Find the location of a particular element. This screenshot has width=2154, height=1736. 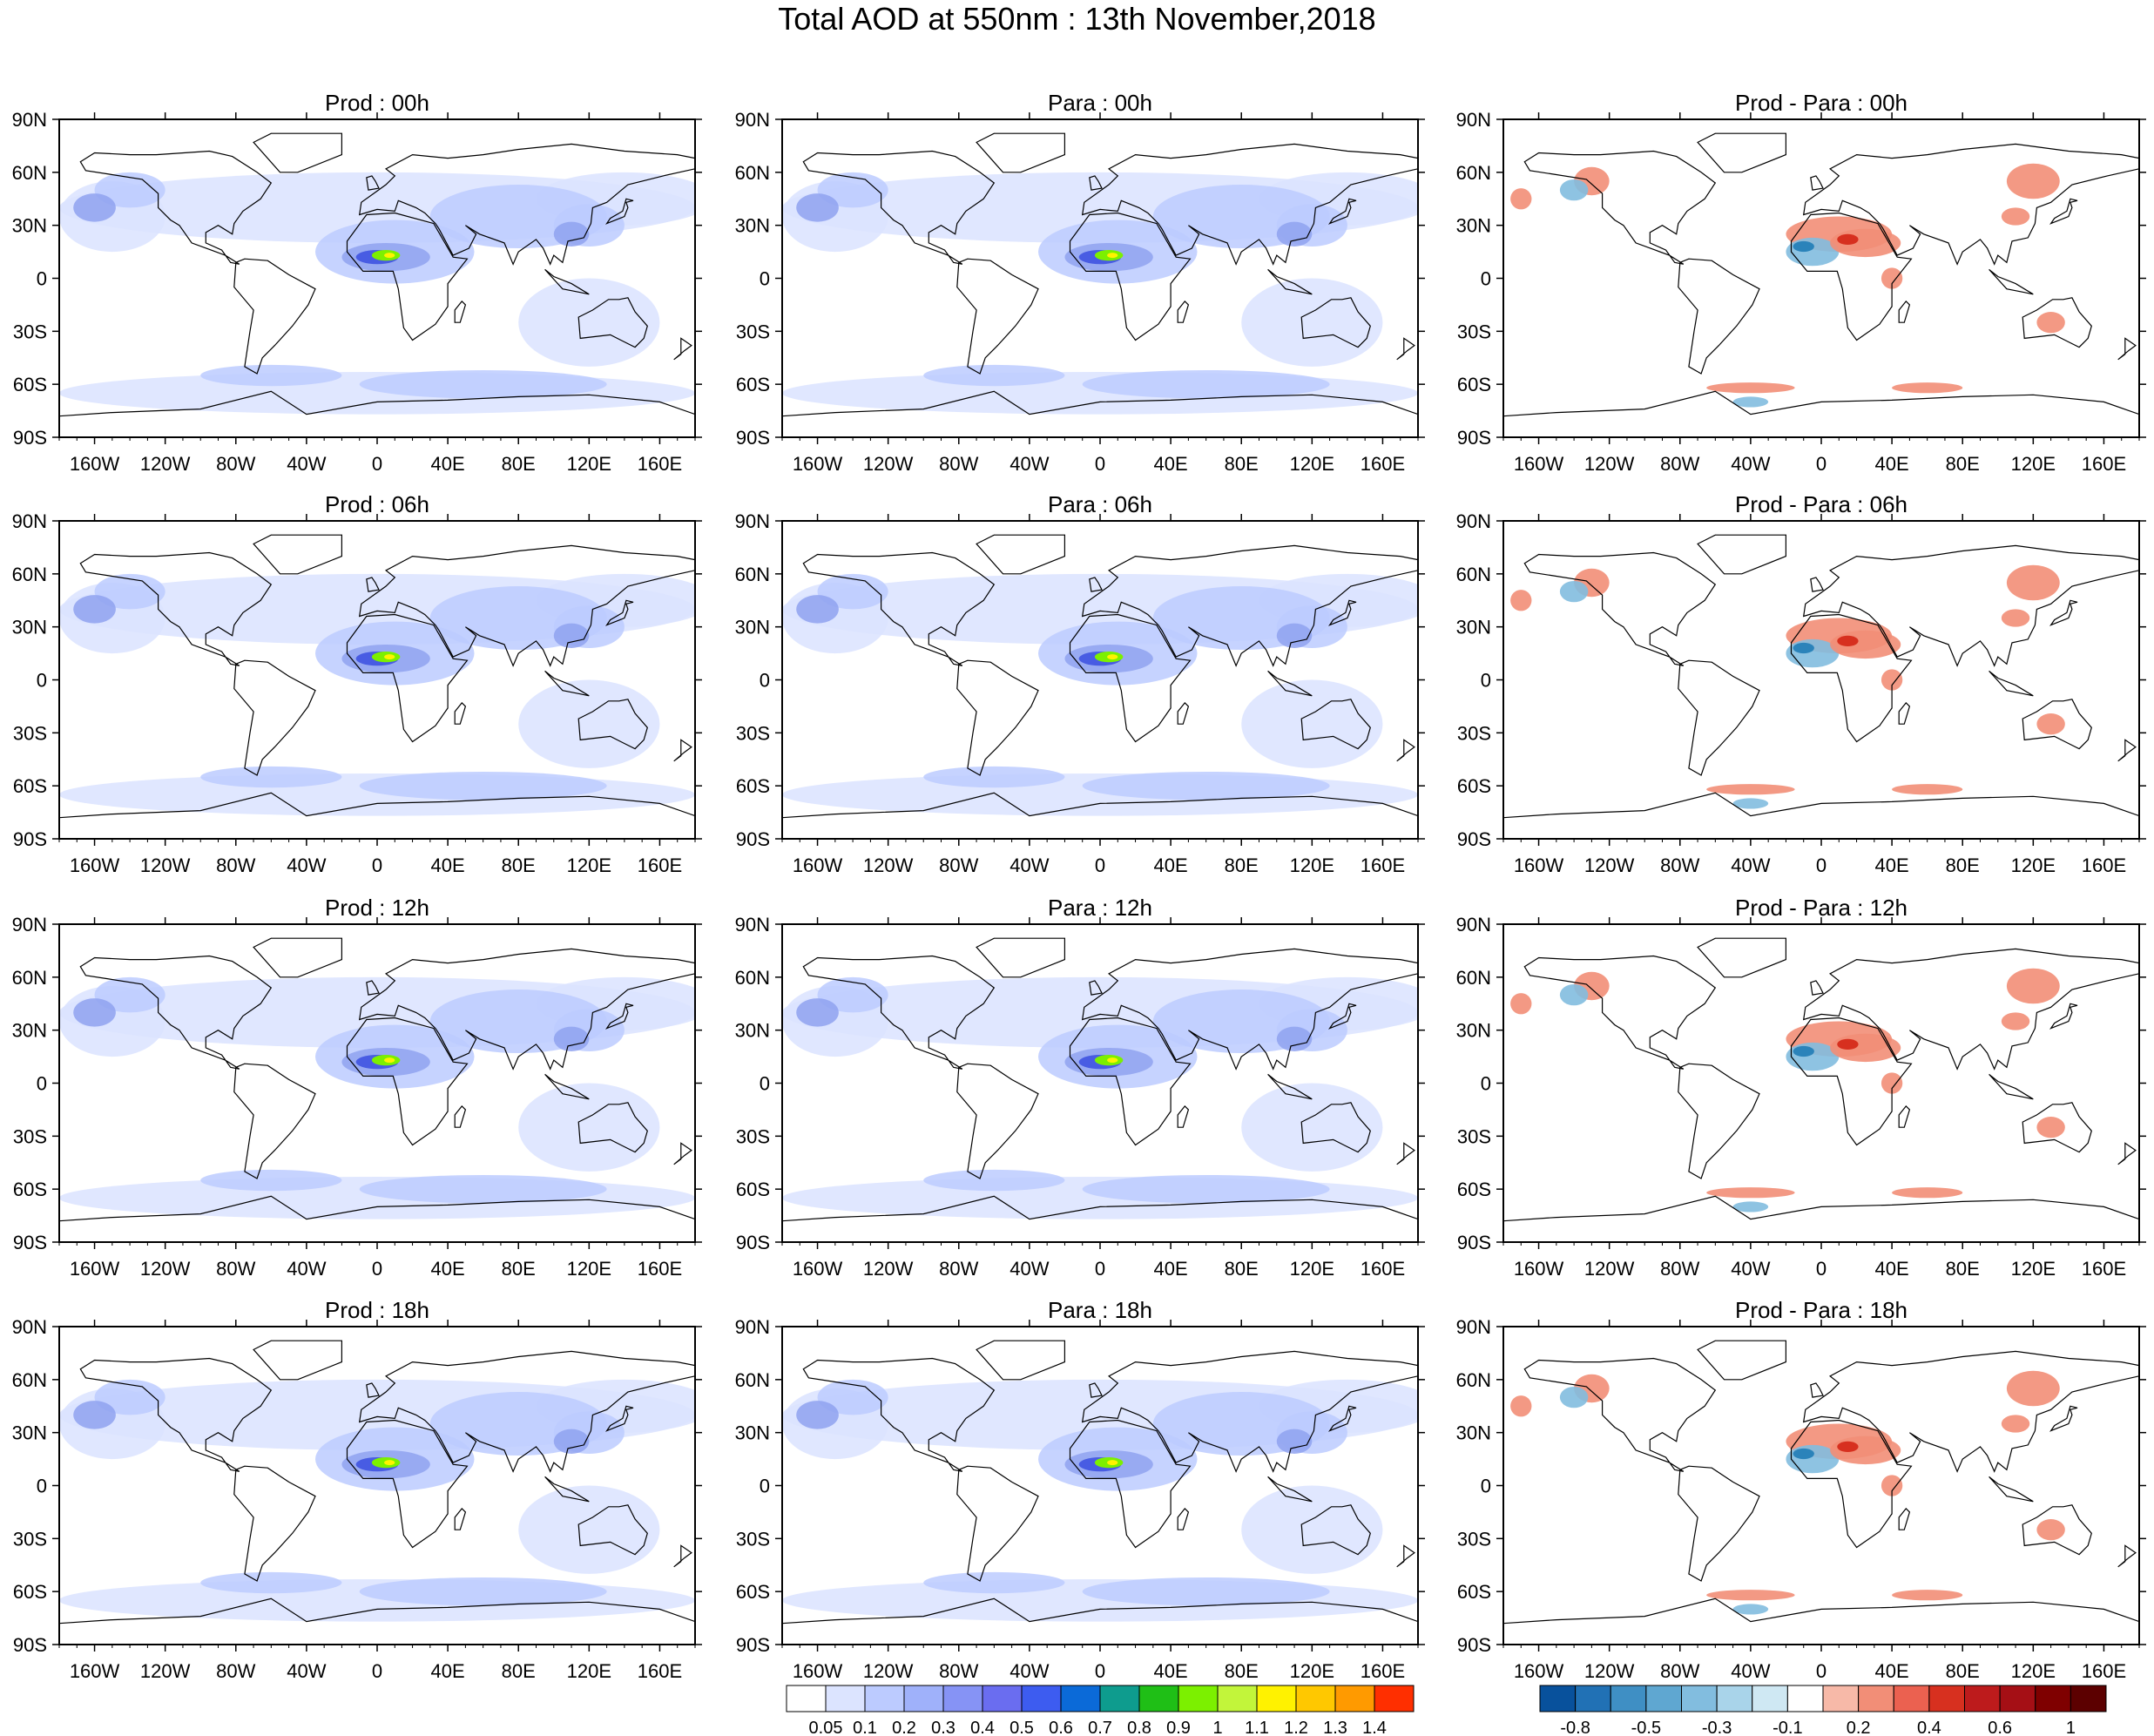

positive-diff-core is located at coordinates (1848, 239).